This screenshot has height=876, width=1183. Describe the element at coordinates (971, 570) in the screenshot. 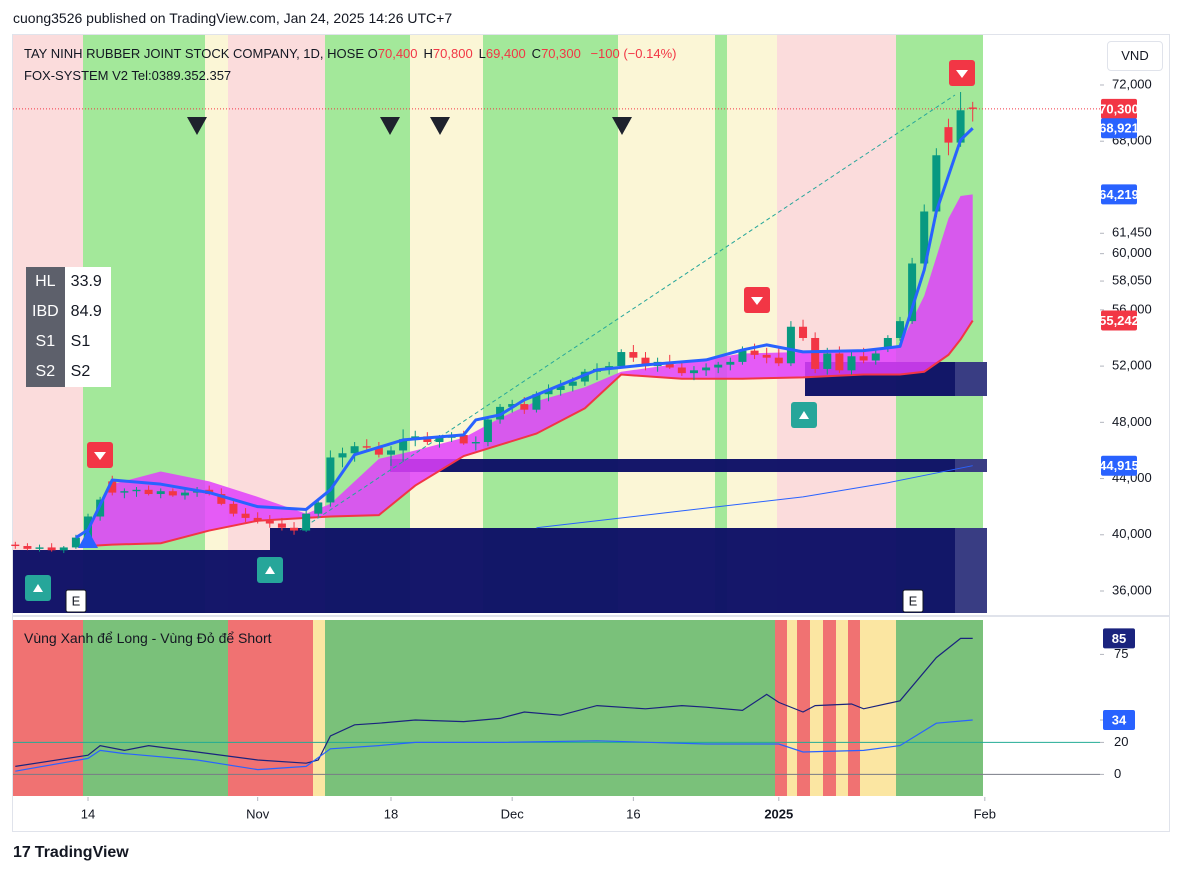

I see `zone-fade` at that location.